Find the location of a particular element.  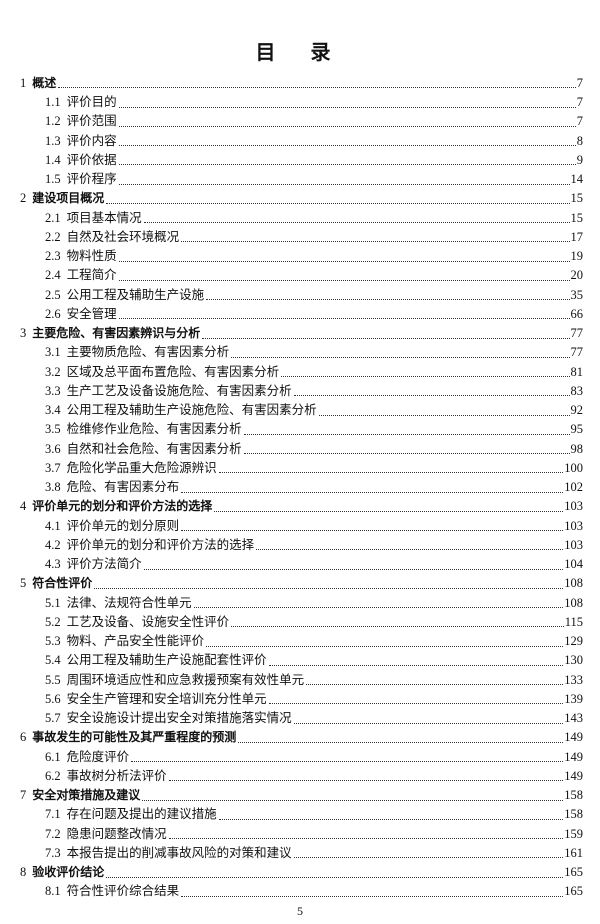

toc-entry: 3.1 主要物质危险、有害因素分析 77 is located at coordinates (301, 353).